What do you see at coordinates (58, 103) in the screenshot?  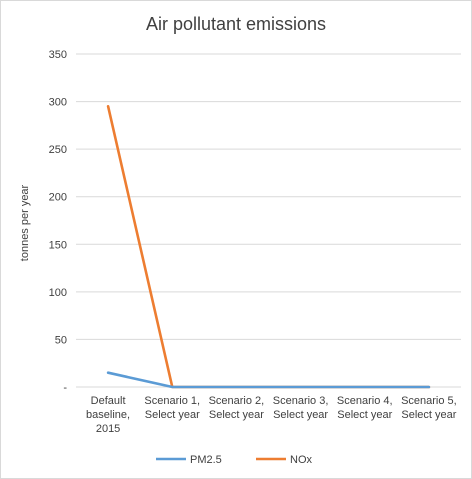 I see `y-tick-label: 300` at bounding box center [58, 103].